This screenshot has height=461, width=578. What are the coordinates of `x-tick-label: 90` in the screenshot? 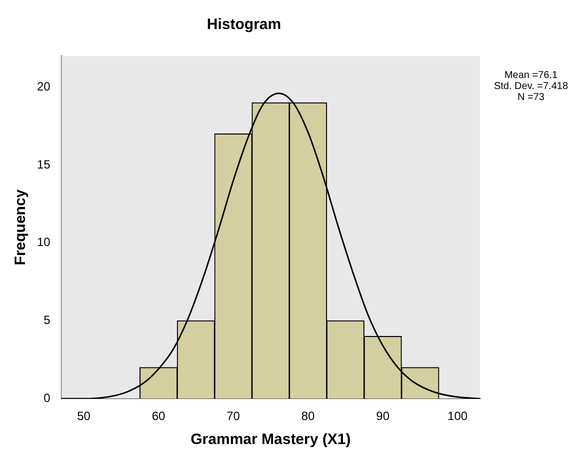 It's located at (383, 416).